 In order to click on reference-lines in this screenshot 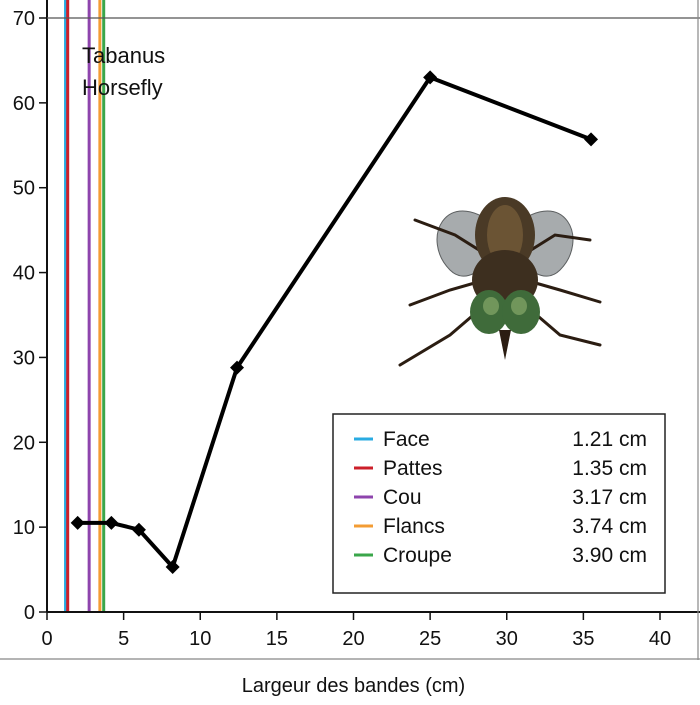, I will do `click(85, 306)`.